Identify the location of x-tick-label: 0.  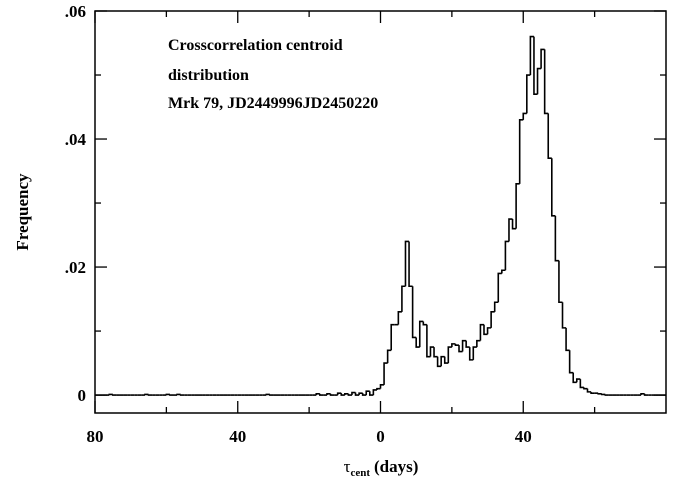
(380, 436).